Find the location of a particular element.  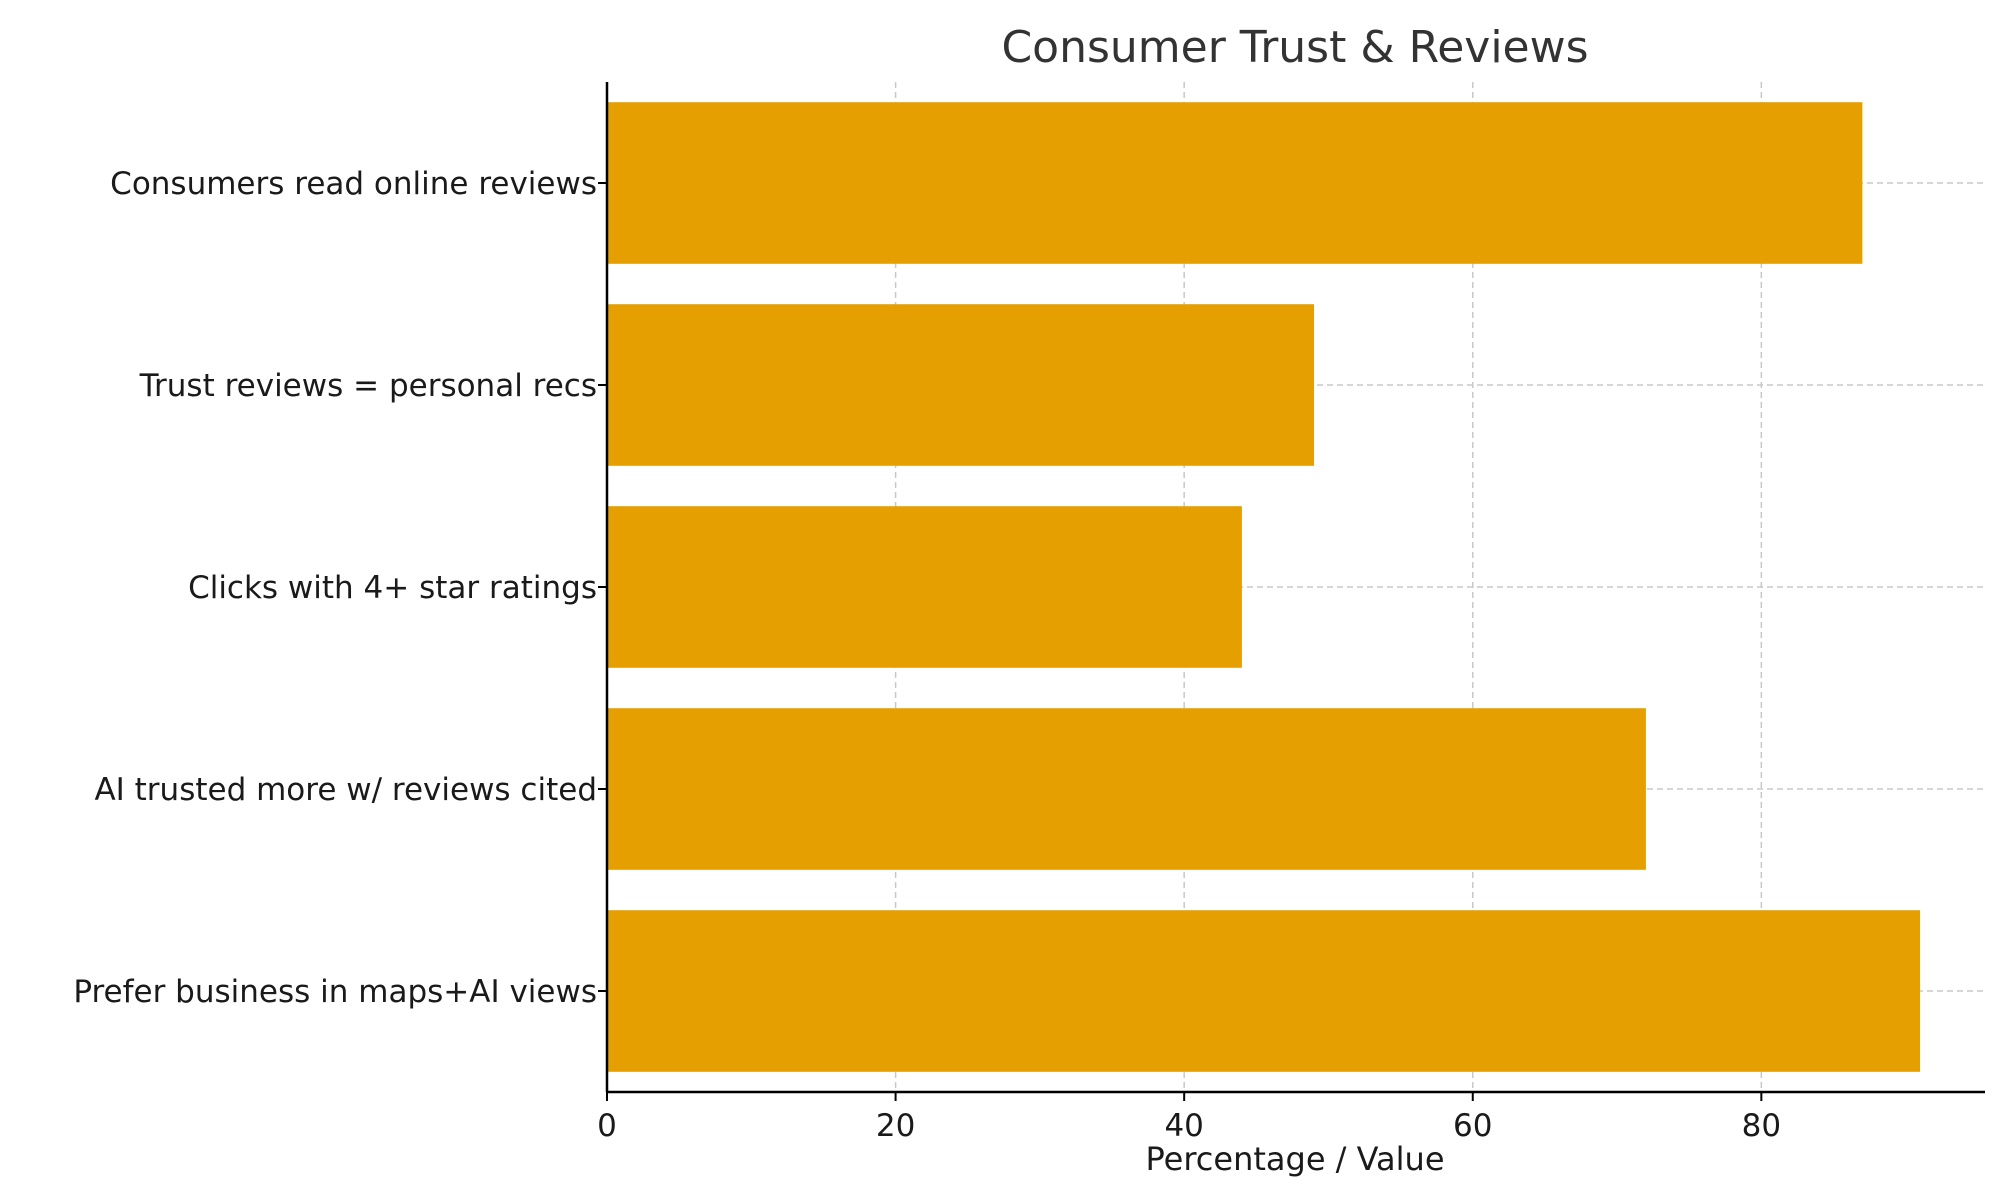

category-label: Consumers read online reviews is located at coordinates (353, 184).